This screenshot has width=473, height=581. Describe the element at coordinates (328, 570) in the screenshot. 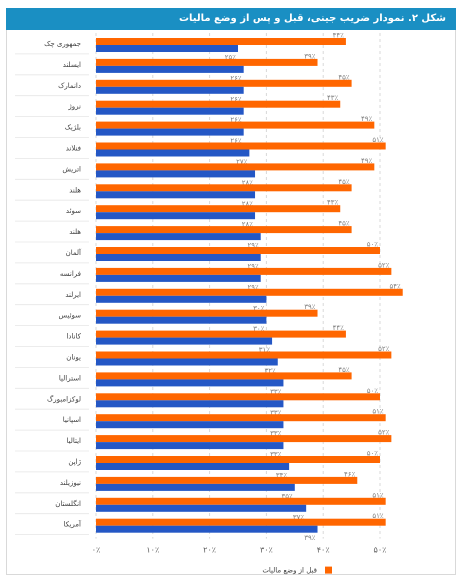

I see `legend-swatch-before` at that location.